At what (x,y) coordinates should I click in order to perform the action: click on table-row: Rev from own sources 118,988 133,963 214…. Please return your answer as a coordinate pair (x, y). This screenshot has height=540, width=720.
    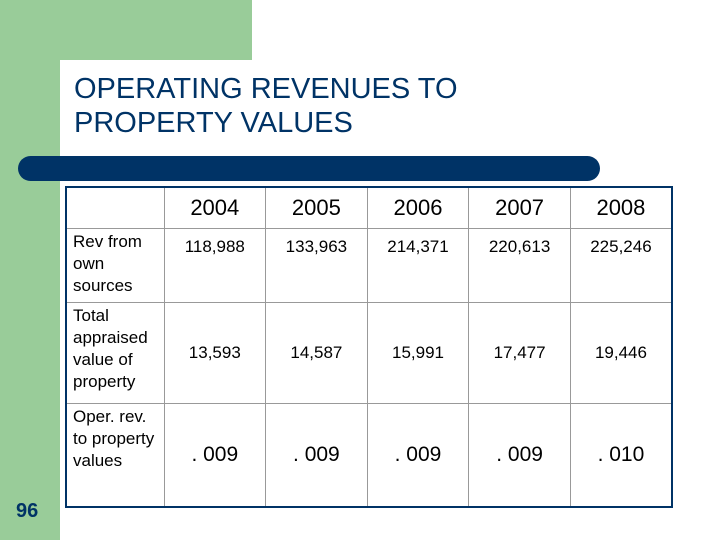
    Looking at the image, I should click on (369, 265).